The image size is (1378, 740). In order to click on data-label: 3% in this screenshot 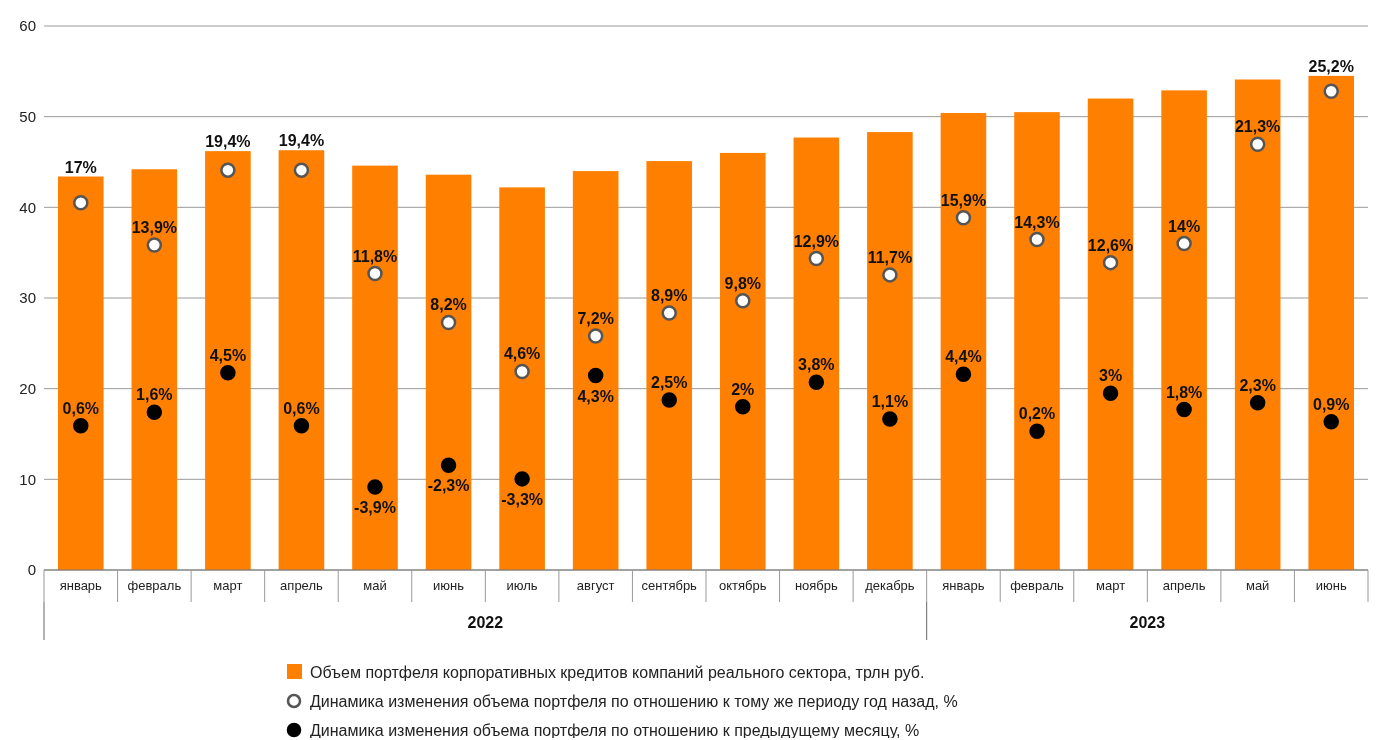, I will do `click(1110, 376)`.